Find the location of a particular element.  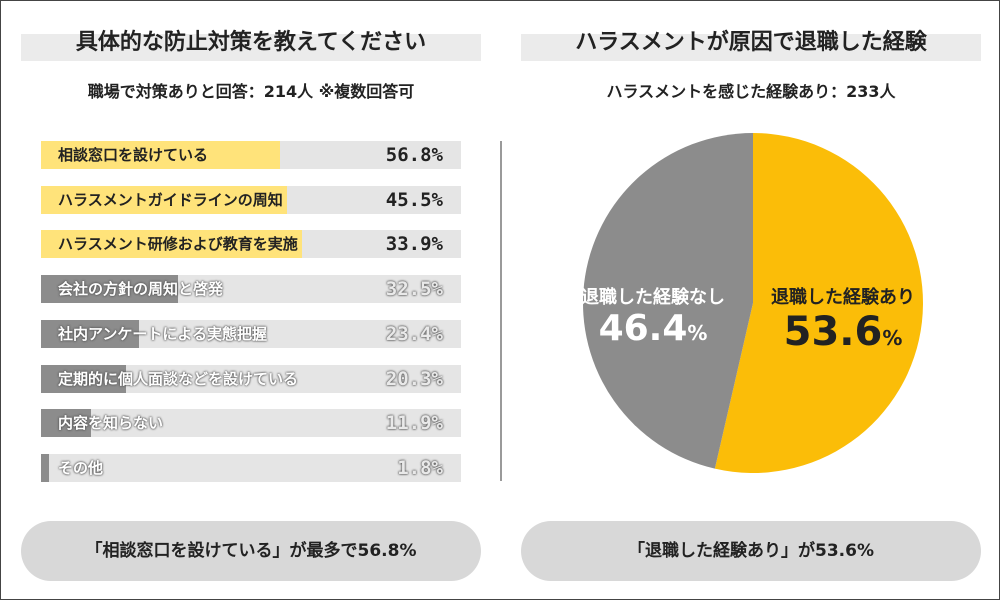

pie-label-yes-pct: 53.6% is located at coordinates (843, 335).